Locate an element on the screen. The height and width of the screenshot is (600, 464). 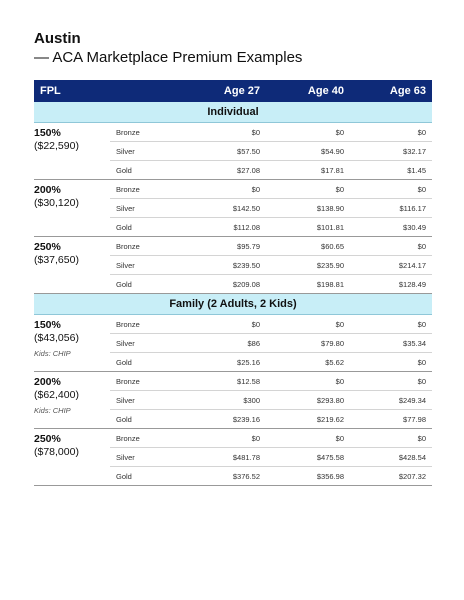
fpl-cell: 200% ($62,400) Kids: CHIP is located at coordinates (72, 400).